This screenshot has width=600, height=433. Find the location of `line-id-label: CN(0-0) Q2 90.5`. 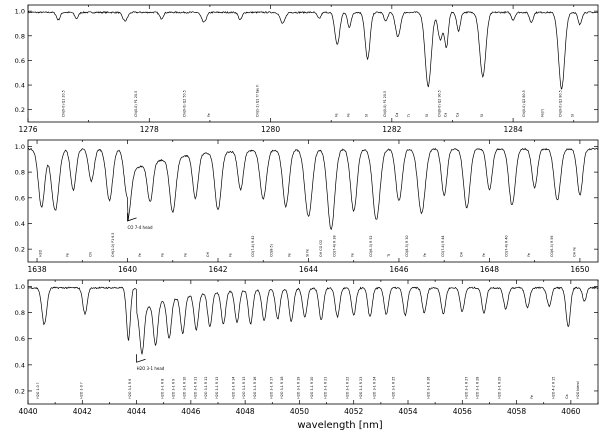

line-id-label: CN(0-0) Q2 90.5 is located at coordinates (439, 103).